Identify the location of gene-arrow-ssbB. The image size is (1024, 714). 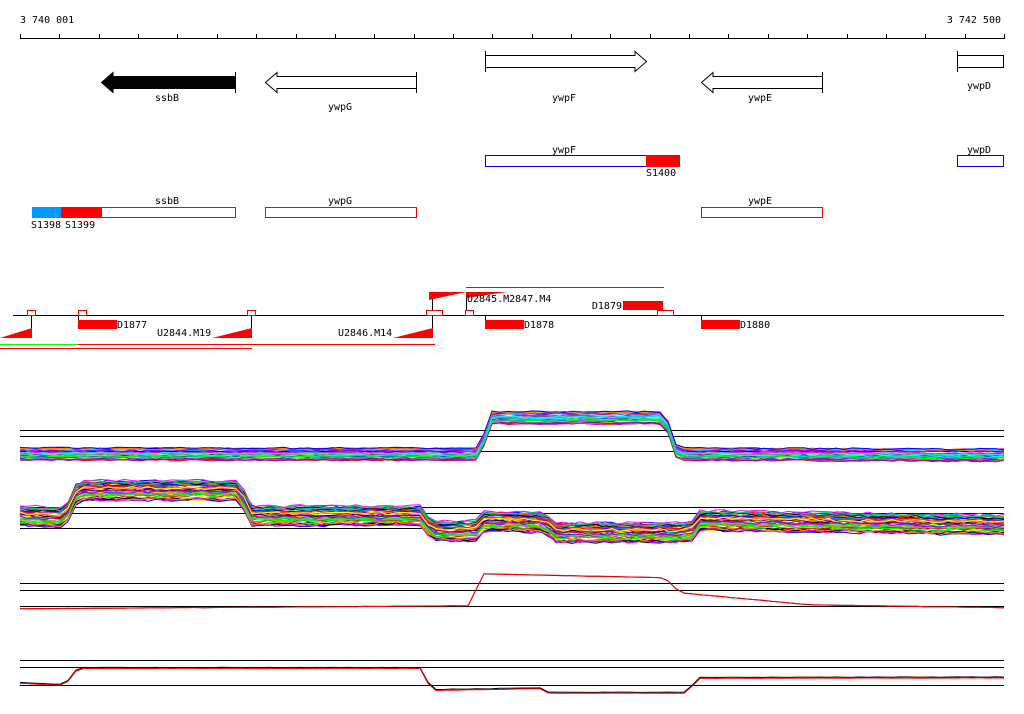
(168, 82).